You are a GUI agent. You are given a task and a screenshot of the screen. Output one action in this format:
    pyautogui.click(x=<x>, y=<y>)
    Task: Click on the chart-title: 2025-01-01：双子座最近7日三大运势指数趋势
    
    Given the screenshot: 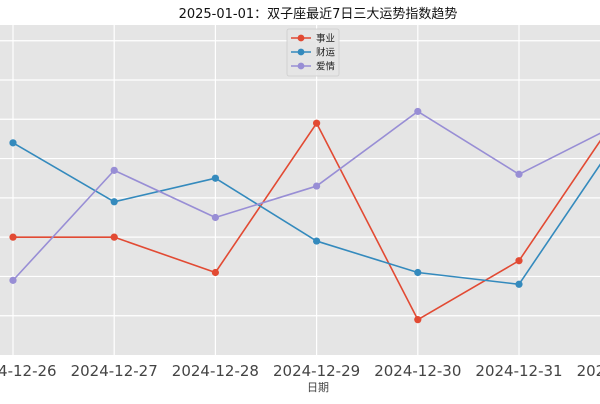 What is the action you would take?
    pyautogui.click(x=318, y=14)
    